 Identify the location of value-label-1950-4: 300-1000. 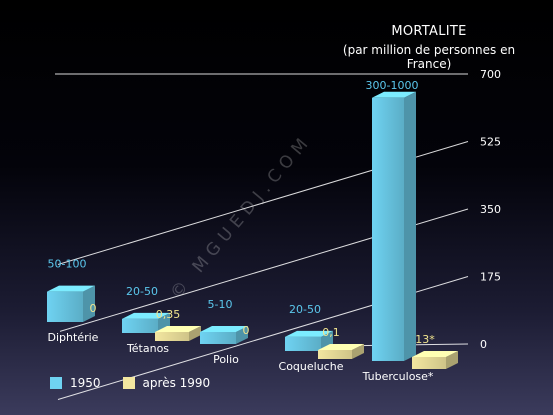
(392, 85).